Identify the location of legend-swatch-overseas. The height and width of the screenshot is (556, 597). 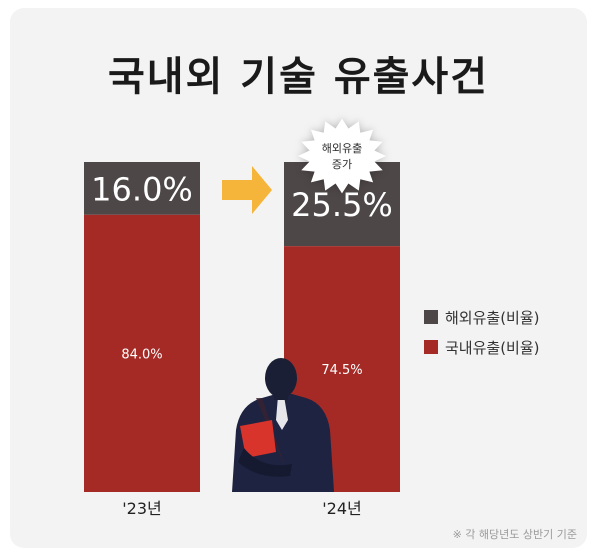
(431, 317).